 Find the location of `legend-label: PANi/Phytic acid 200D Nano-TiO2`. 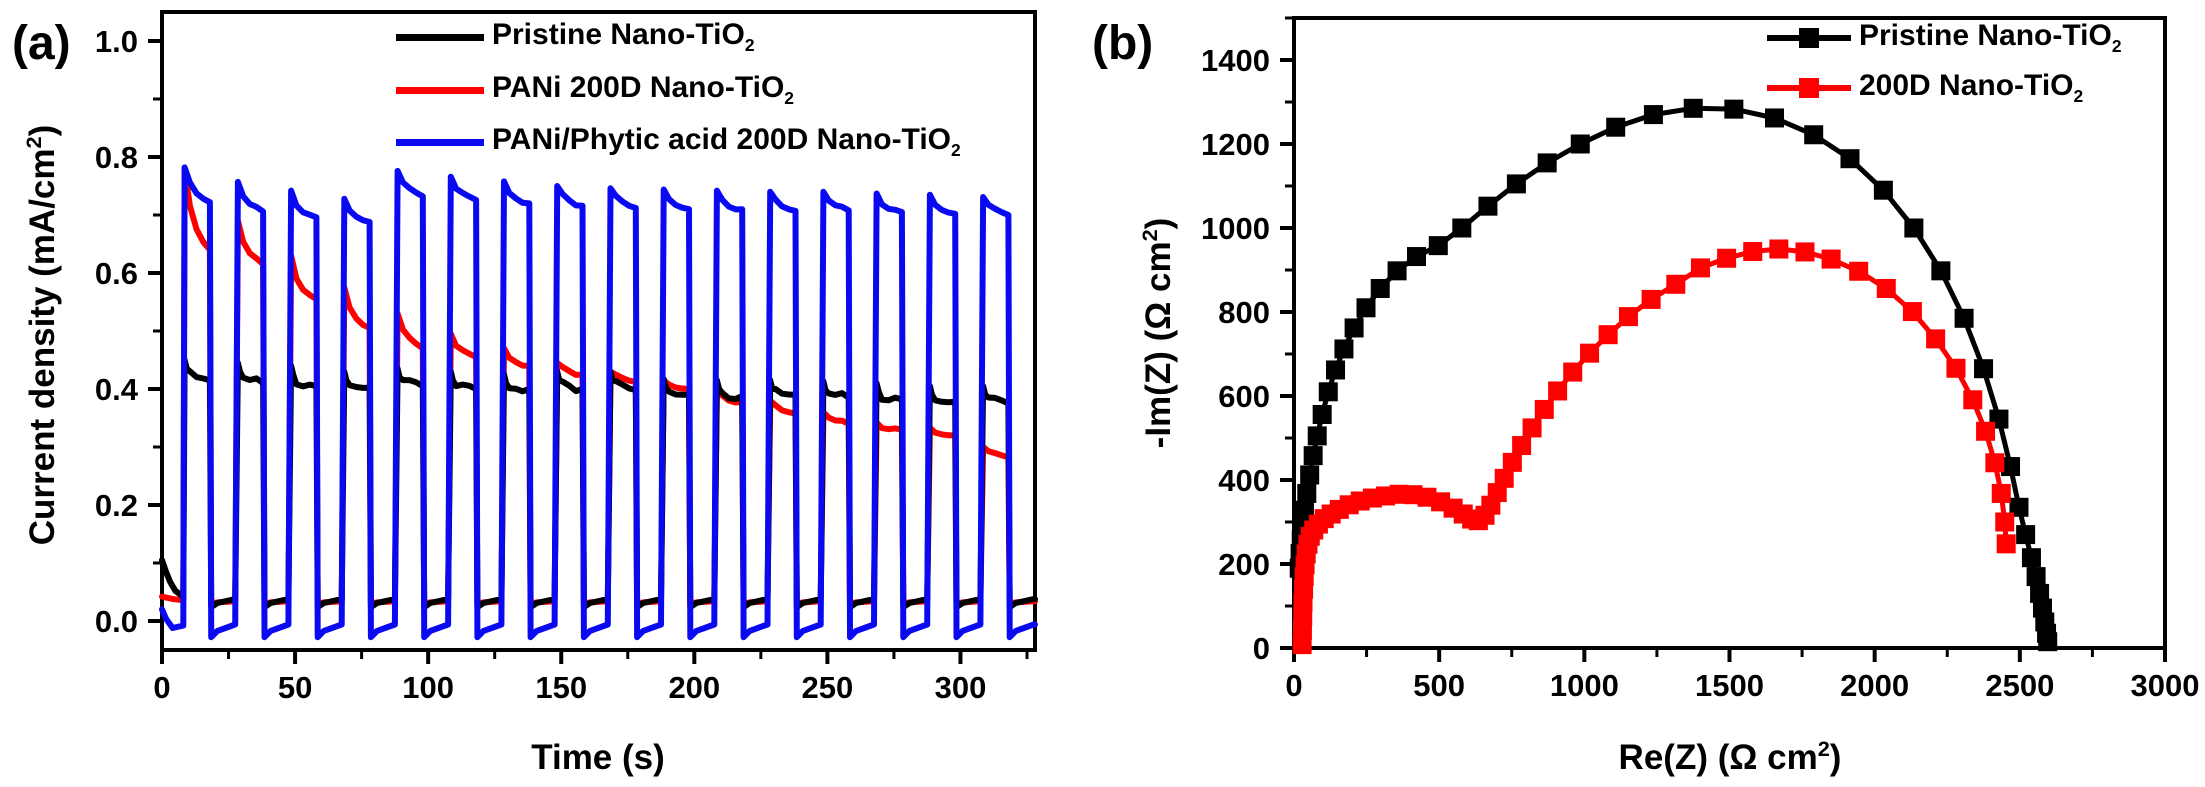

legend-label: PANi/Phytic acid 200D Nano-TiO2 is located at coordinates (726, 141).